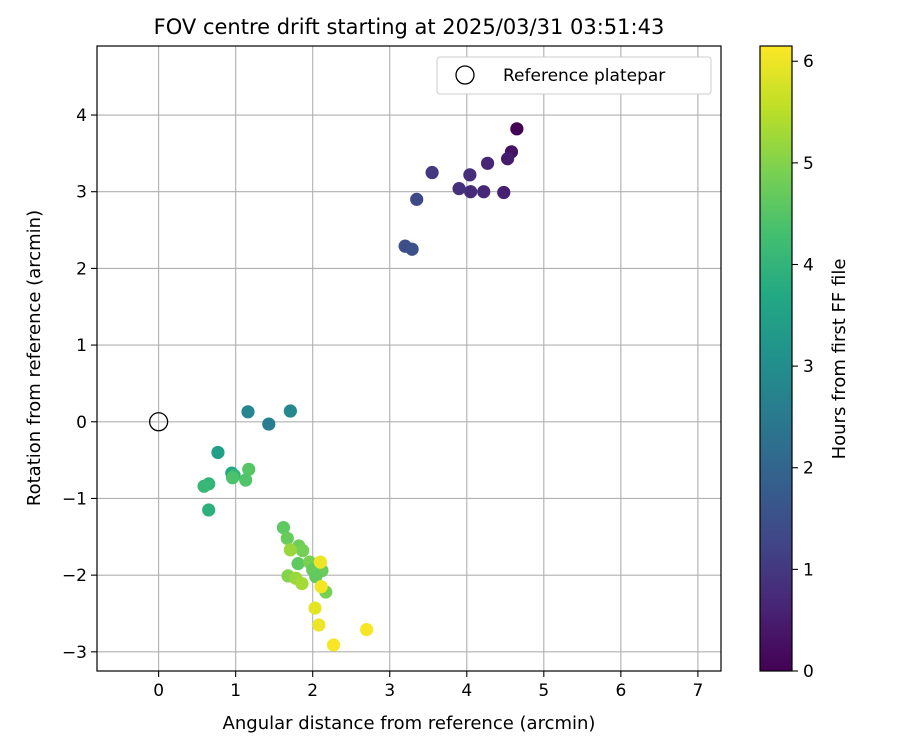  I want to click on x-tick-label: 4, so click(466, 691).